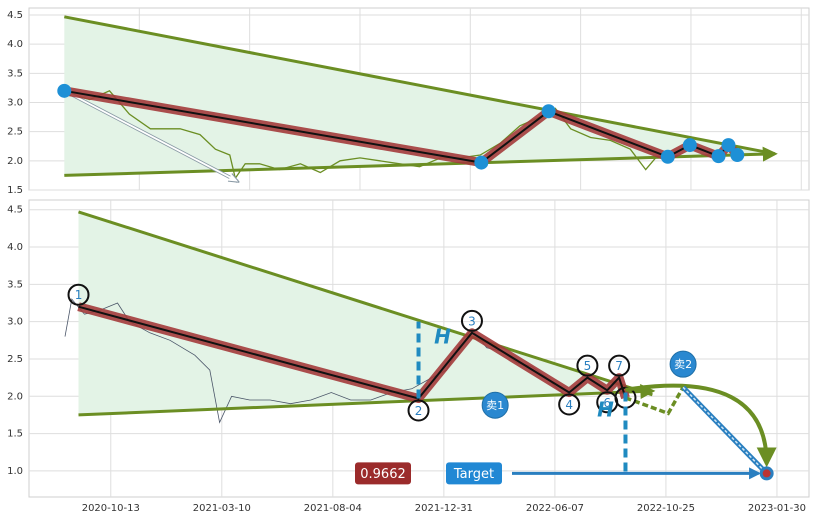 This screenshot has height=520, width=816. I want to click on pivot-label: 1, so click(79, 295).